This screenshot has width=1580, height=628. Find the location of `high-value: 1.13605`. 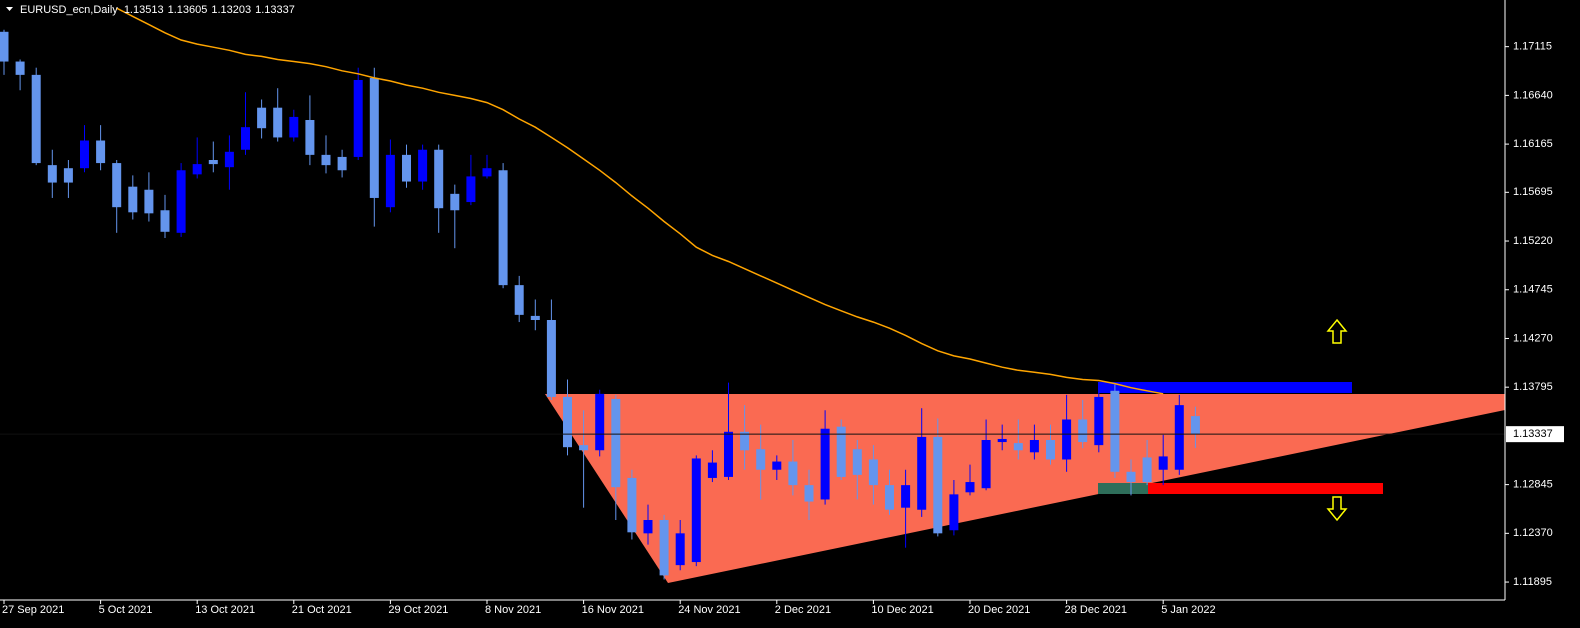

high-value: 1.13605 is located at coordinates (188, 10).